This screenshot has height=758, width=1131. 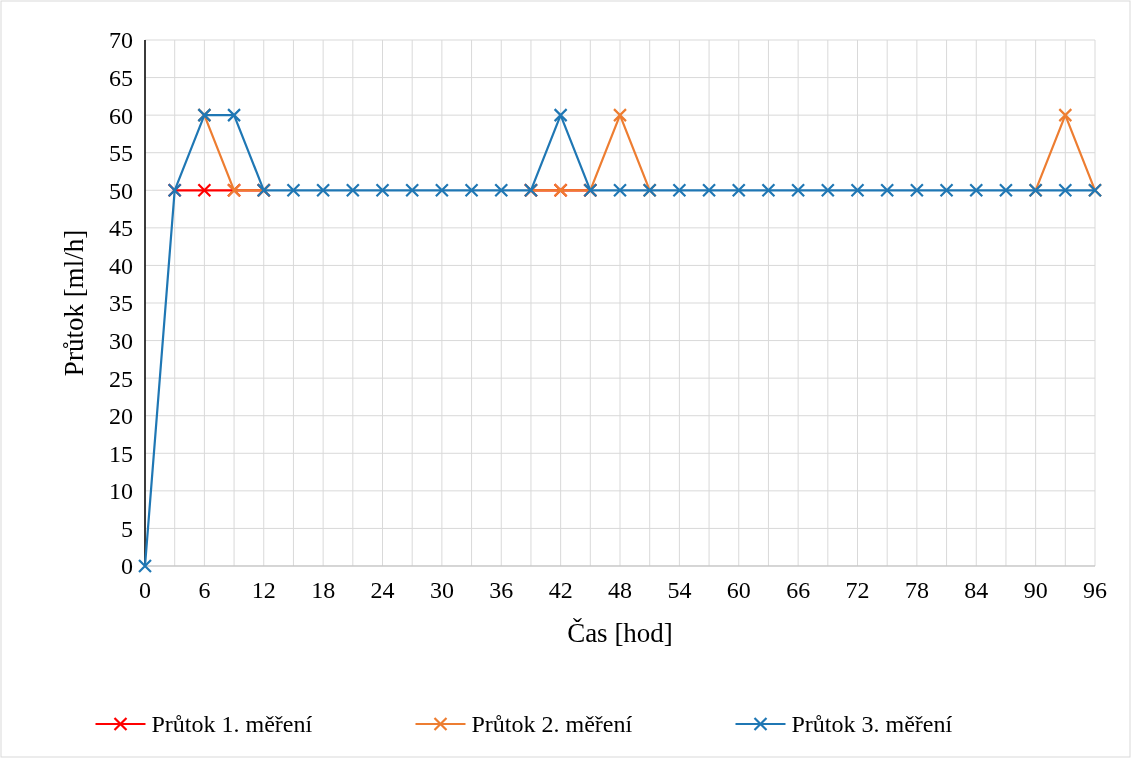 What do you see at coordinates (121, 228) in the screenshot?
I see `y-tick-label: 45` at bounding box center [121, 228].